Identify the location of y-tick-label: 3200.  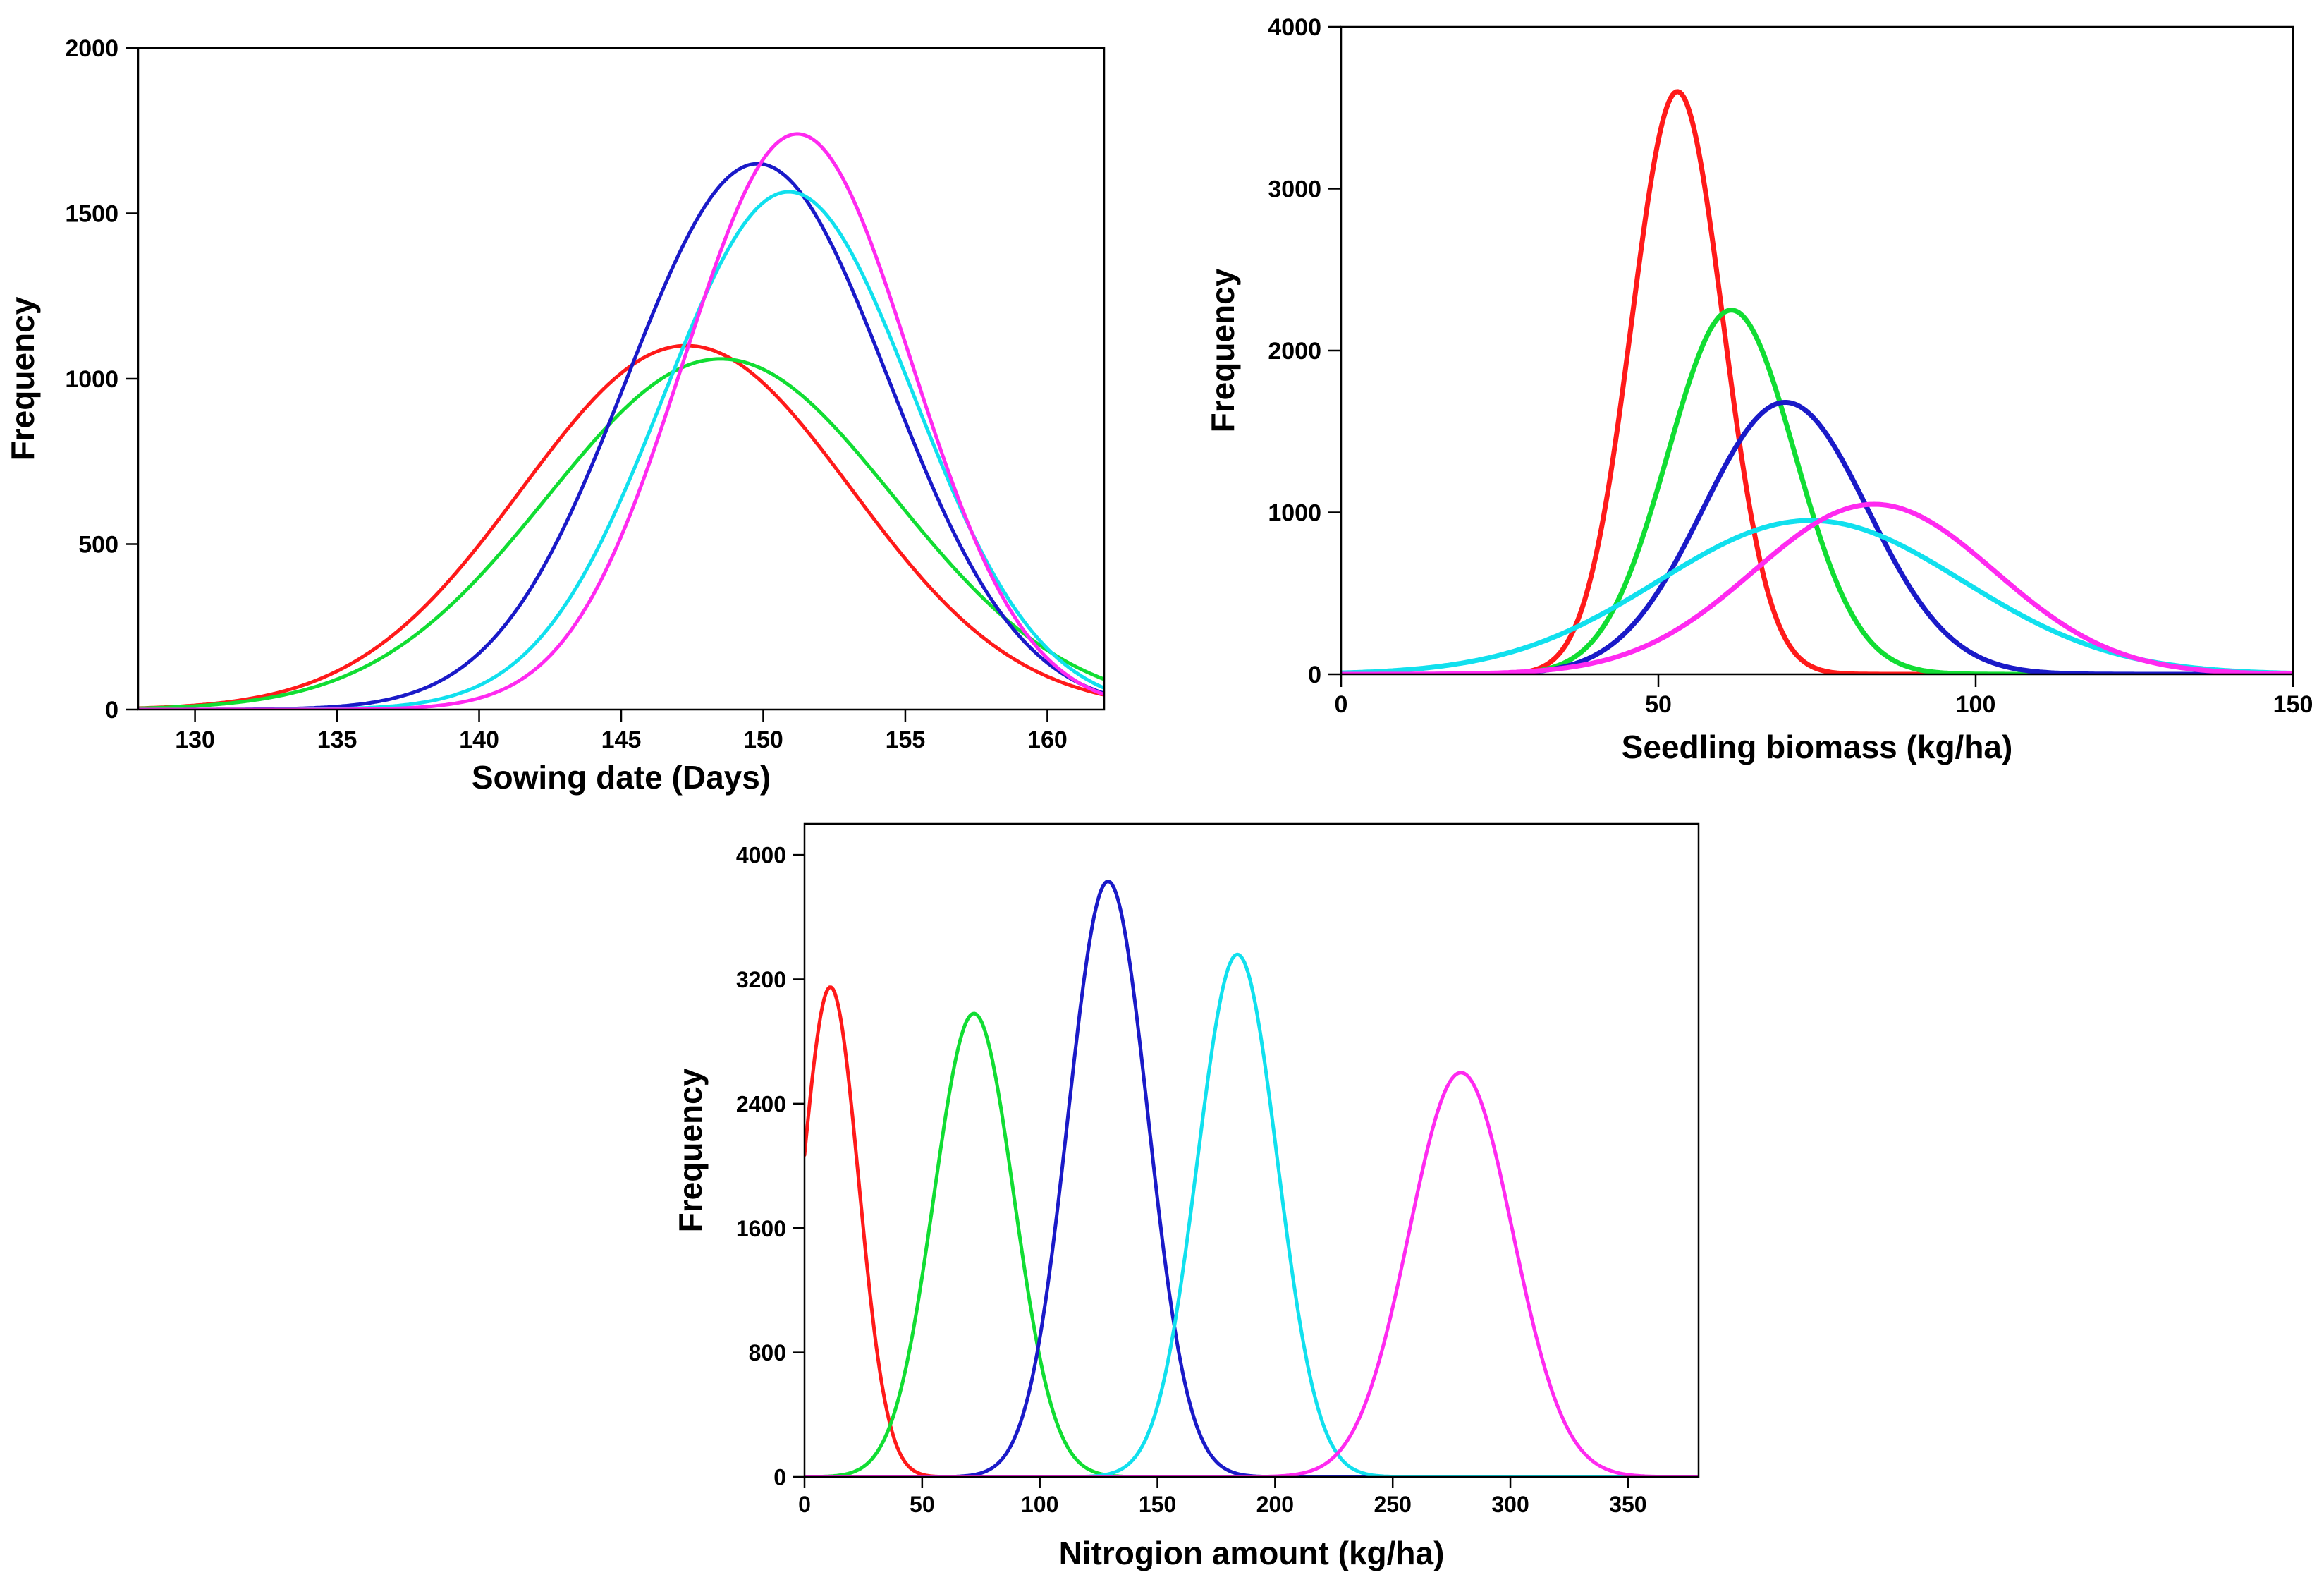
(761, 979).